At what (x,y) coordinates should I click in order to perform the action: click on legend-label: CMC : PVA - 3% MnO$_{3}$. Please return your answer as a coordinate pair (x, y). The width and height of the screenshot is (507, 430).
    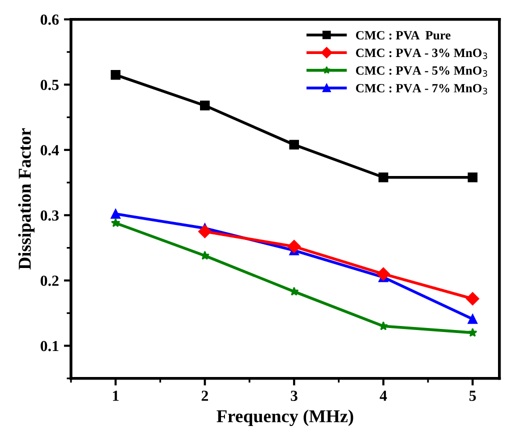
    Looking at the image, I should click on (422, 54).